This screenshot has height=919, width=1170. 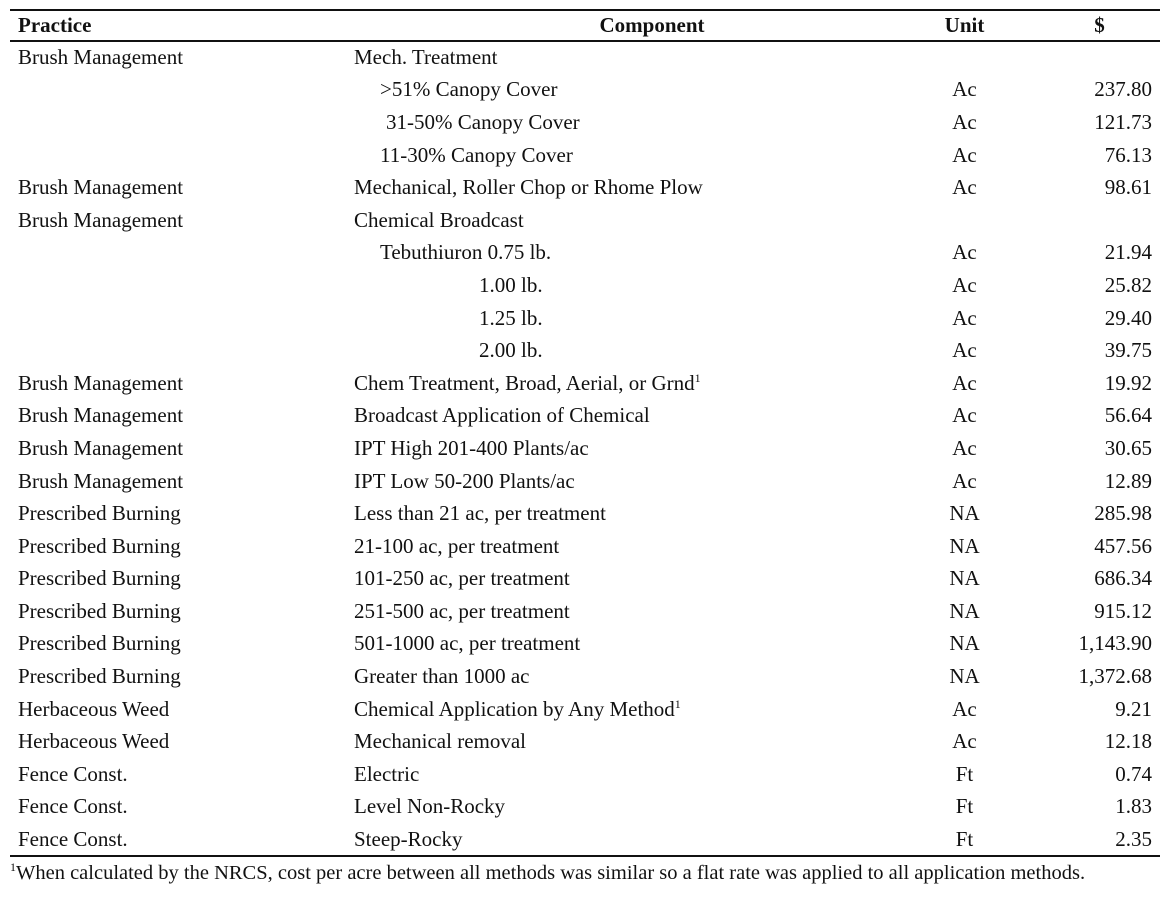 What do you see at coordinates (502, 415) in the screenshot?
I see `component-text: Broadcast Application of Chemical` at bounding box center [502, 415].